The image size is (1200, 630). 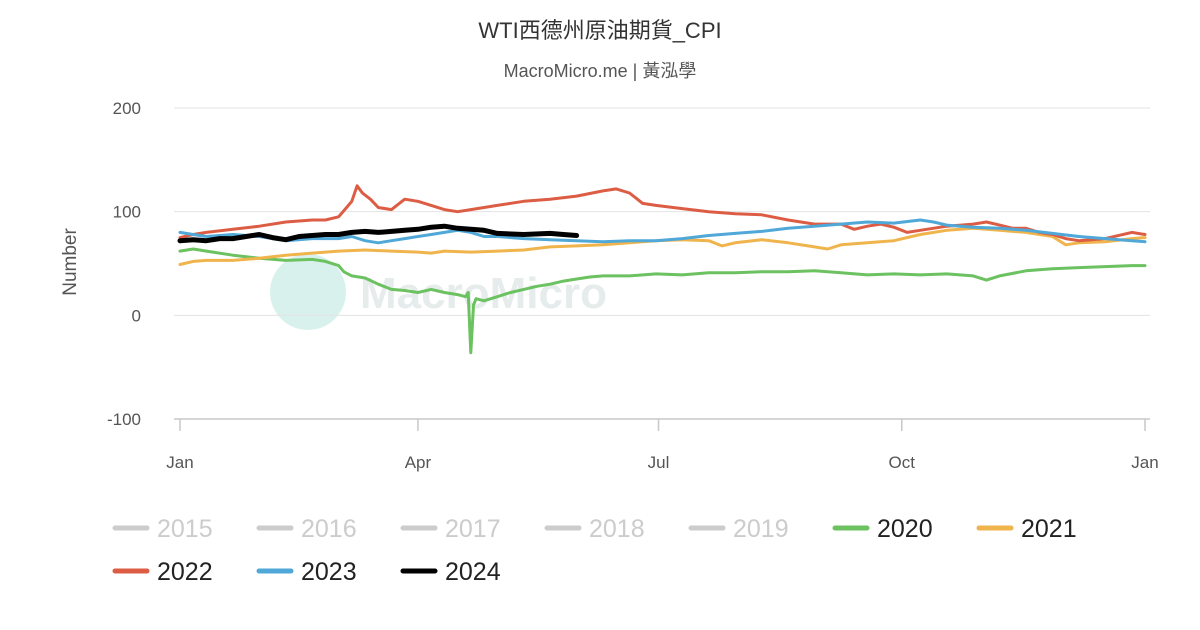 What do you see at coordinates (594, 550) in the screenshot?
I see `legend: 2015 2016 2017 2018 2019 2020 2021 2022 2023 2024` at bounding box center [594, 550].